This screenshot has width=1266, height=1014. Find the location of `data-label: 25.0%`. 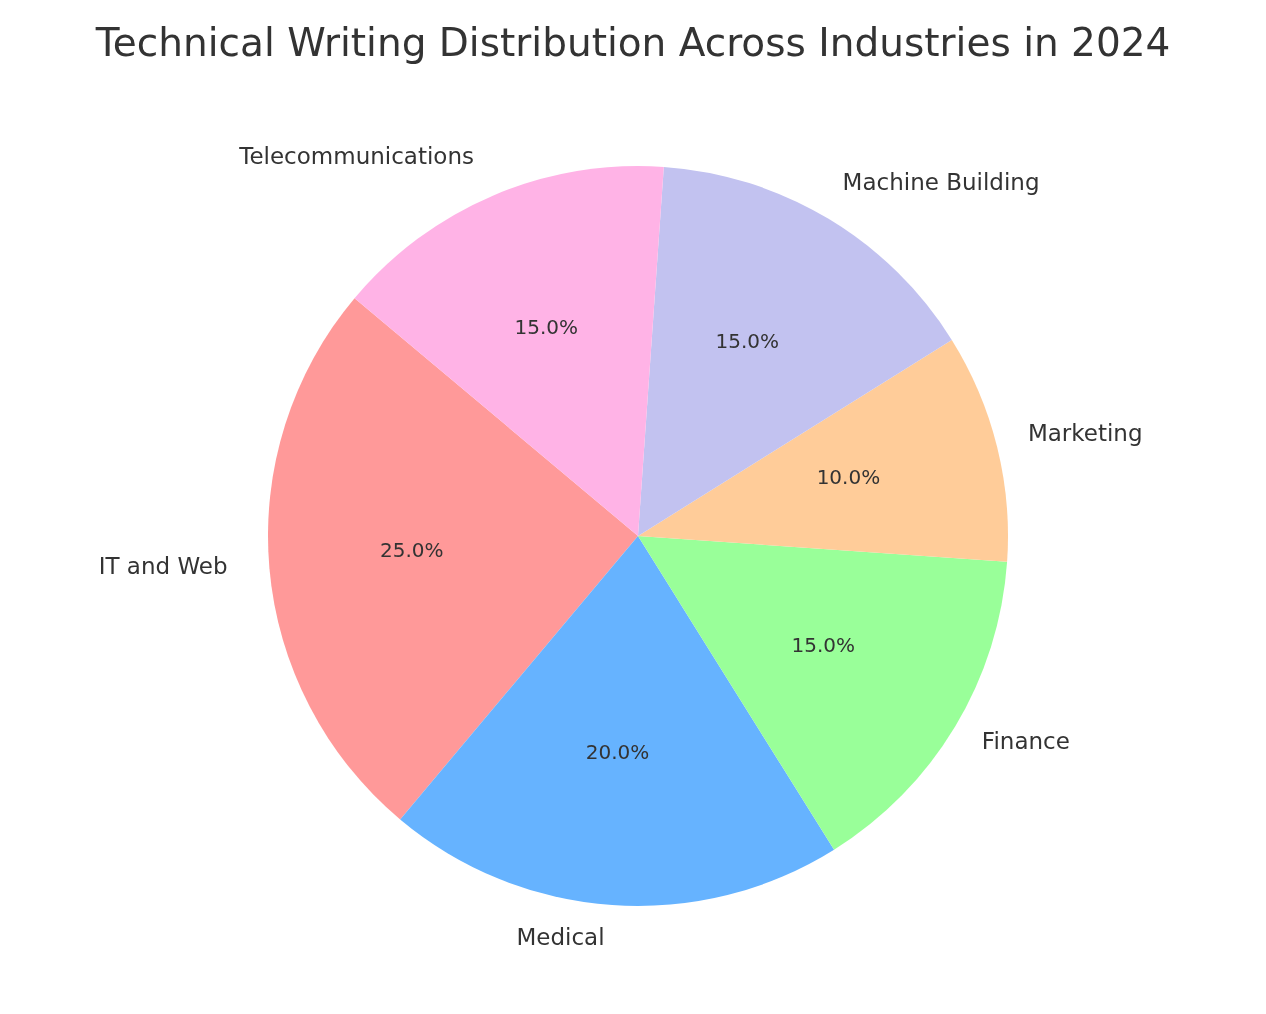

data-label: 25.0% is located at coordinates (412, 550).